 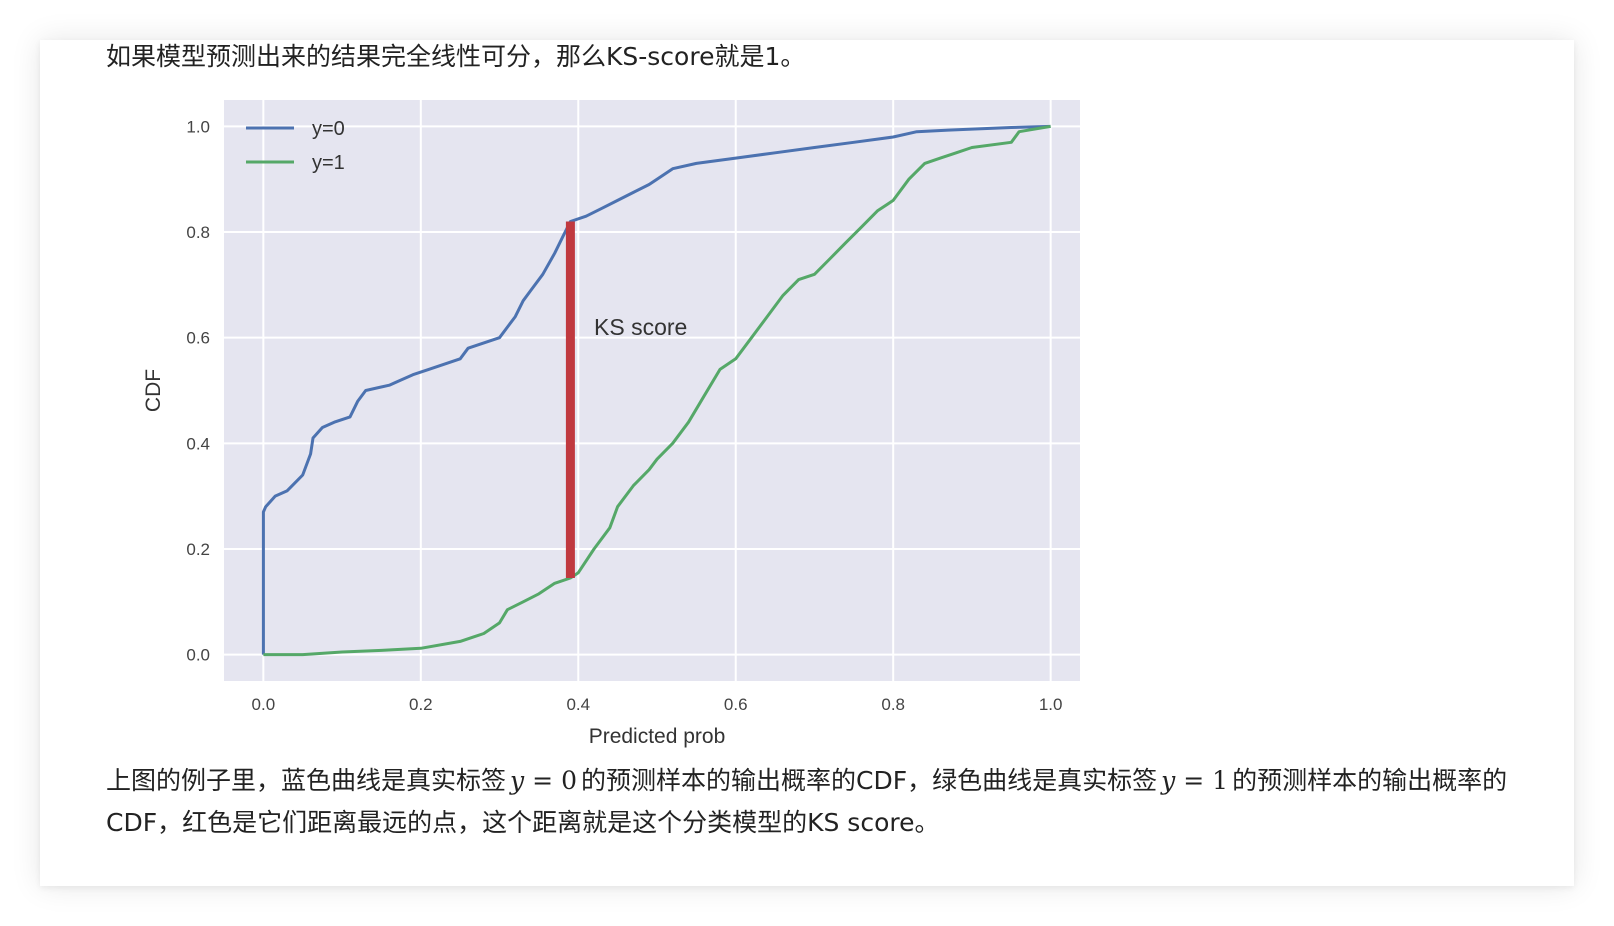 What do you see at coordinates (198, 549) in the screenshot?
I see `y-tick-label: 0.2` at bounding box center [198, 549].